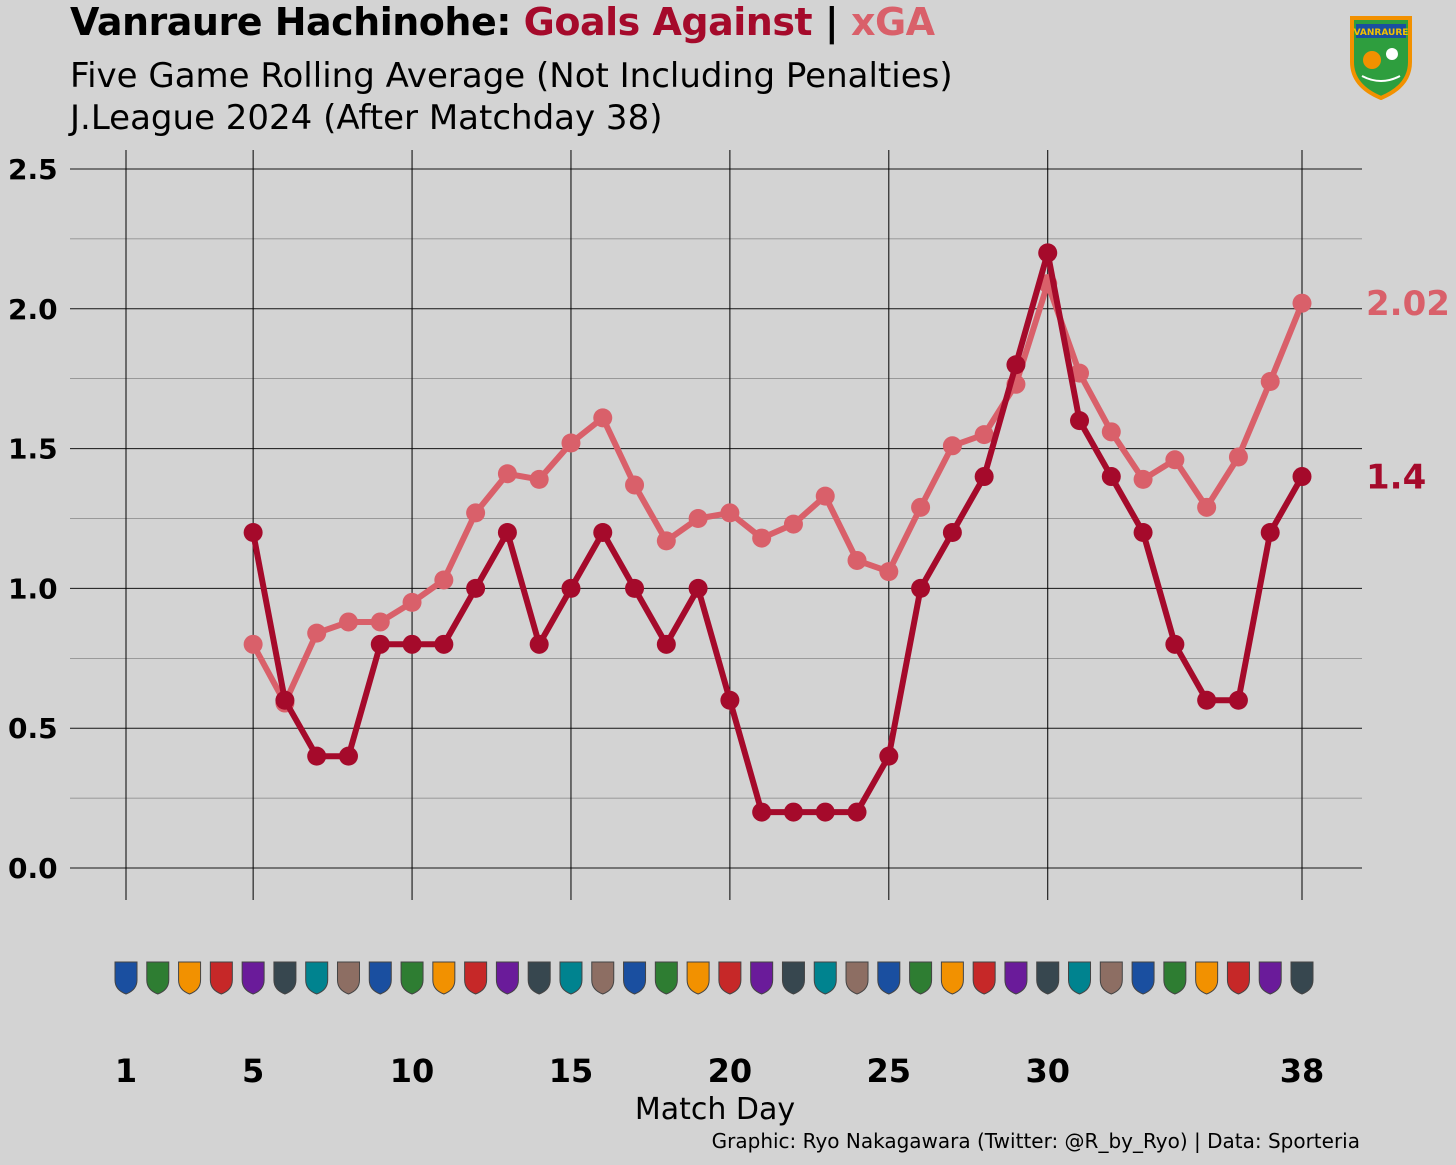  What do you see at coordinates (889, 1071) in the screenshot?
I see `x-tick-label: 25` at bounding box center [889, 1071].